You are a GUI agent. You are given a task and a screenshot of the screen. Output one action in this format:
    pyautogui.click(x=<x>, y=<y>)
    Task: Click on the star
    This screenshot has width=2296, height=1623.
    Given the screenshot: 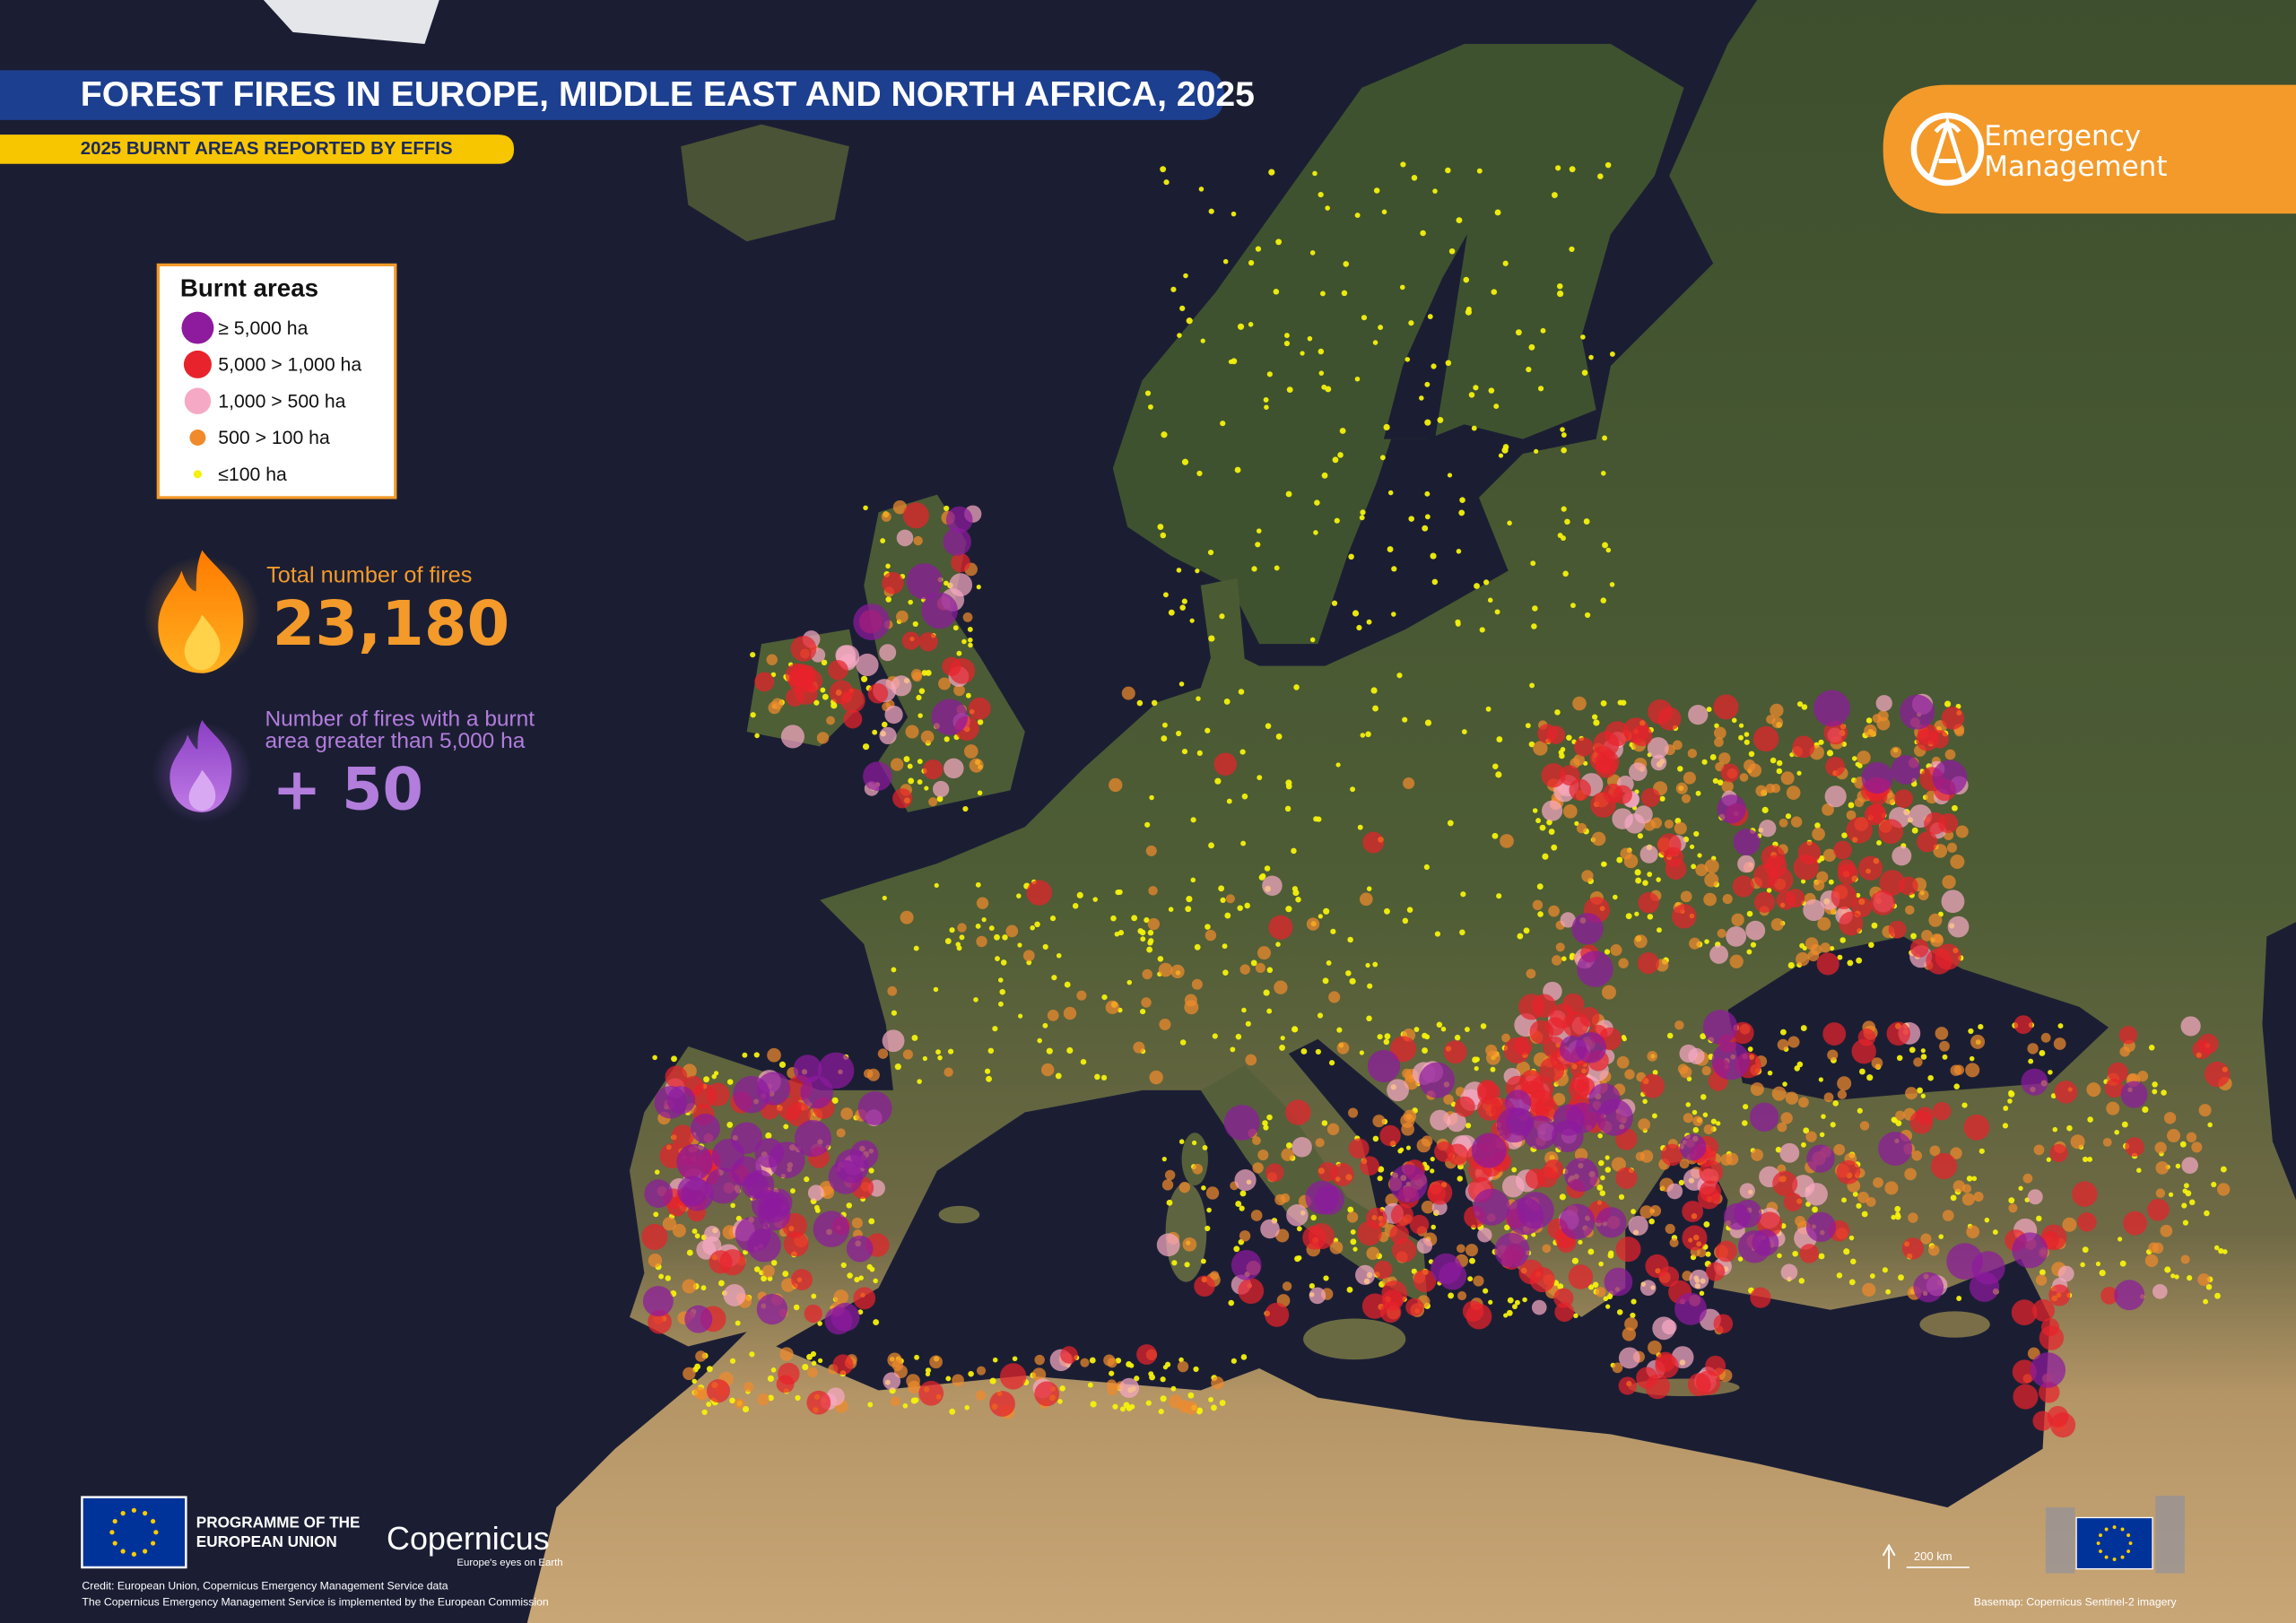 What is the action you would take?
    pyautogui.click(x=145, y=1551)
    